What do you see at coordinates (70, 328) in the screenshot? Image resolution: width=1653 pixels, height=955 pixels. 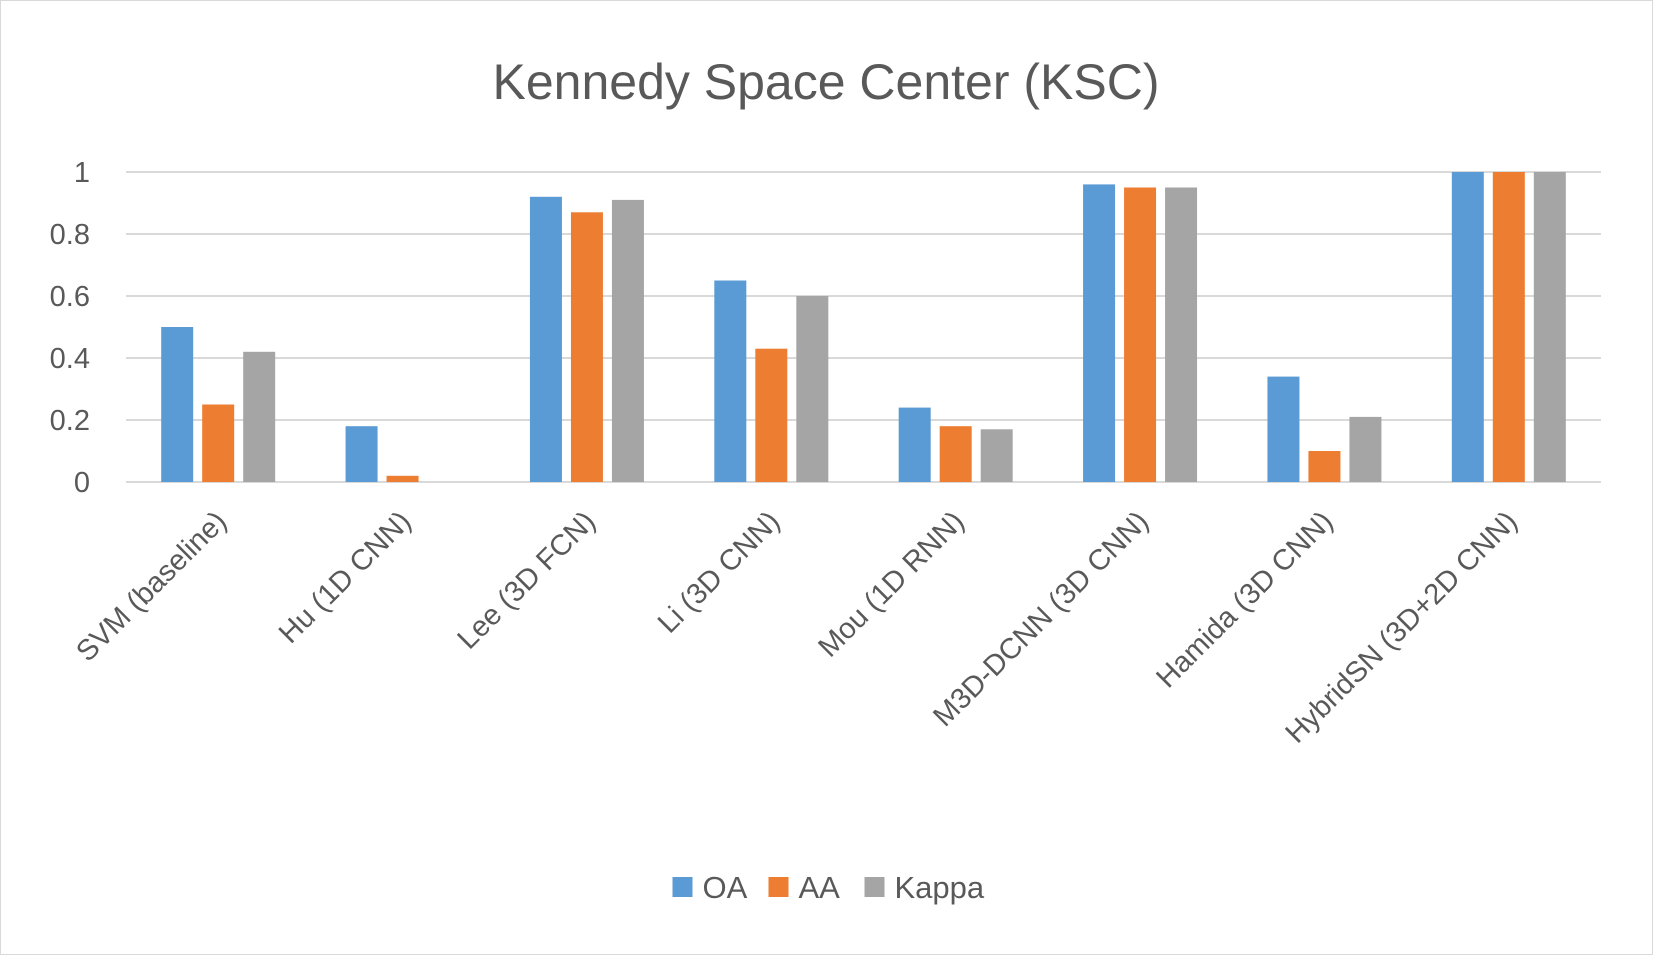 I see `y-axis-ticks: 0 0.2 0.4 0.6 0.8 1` at bounding box center [70, 328].